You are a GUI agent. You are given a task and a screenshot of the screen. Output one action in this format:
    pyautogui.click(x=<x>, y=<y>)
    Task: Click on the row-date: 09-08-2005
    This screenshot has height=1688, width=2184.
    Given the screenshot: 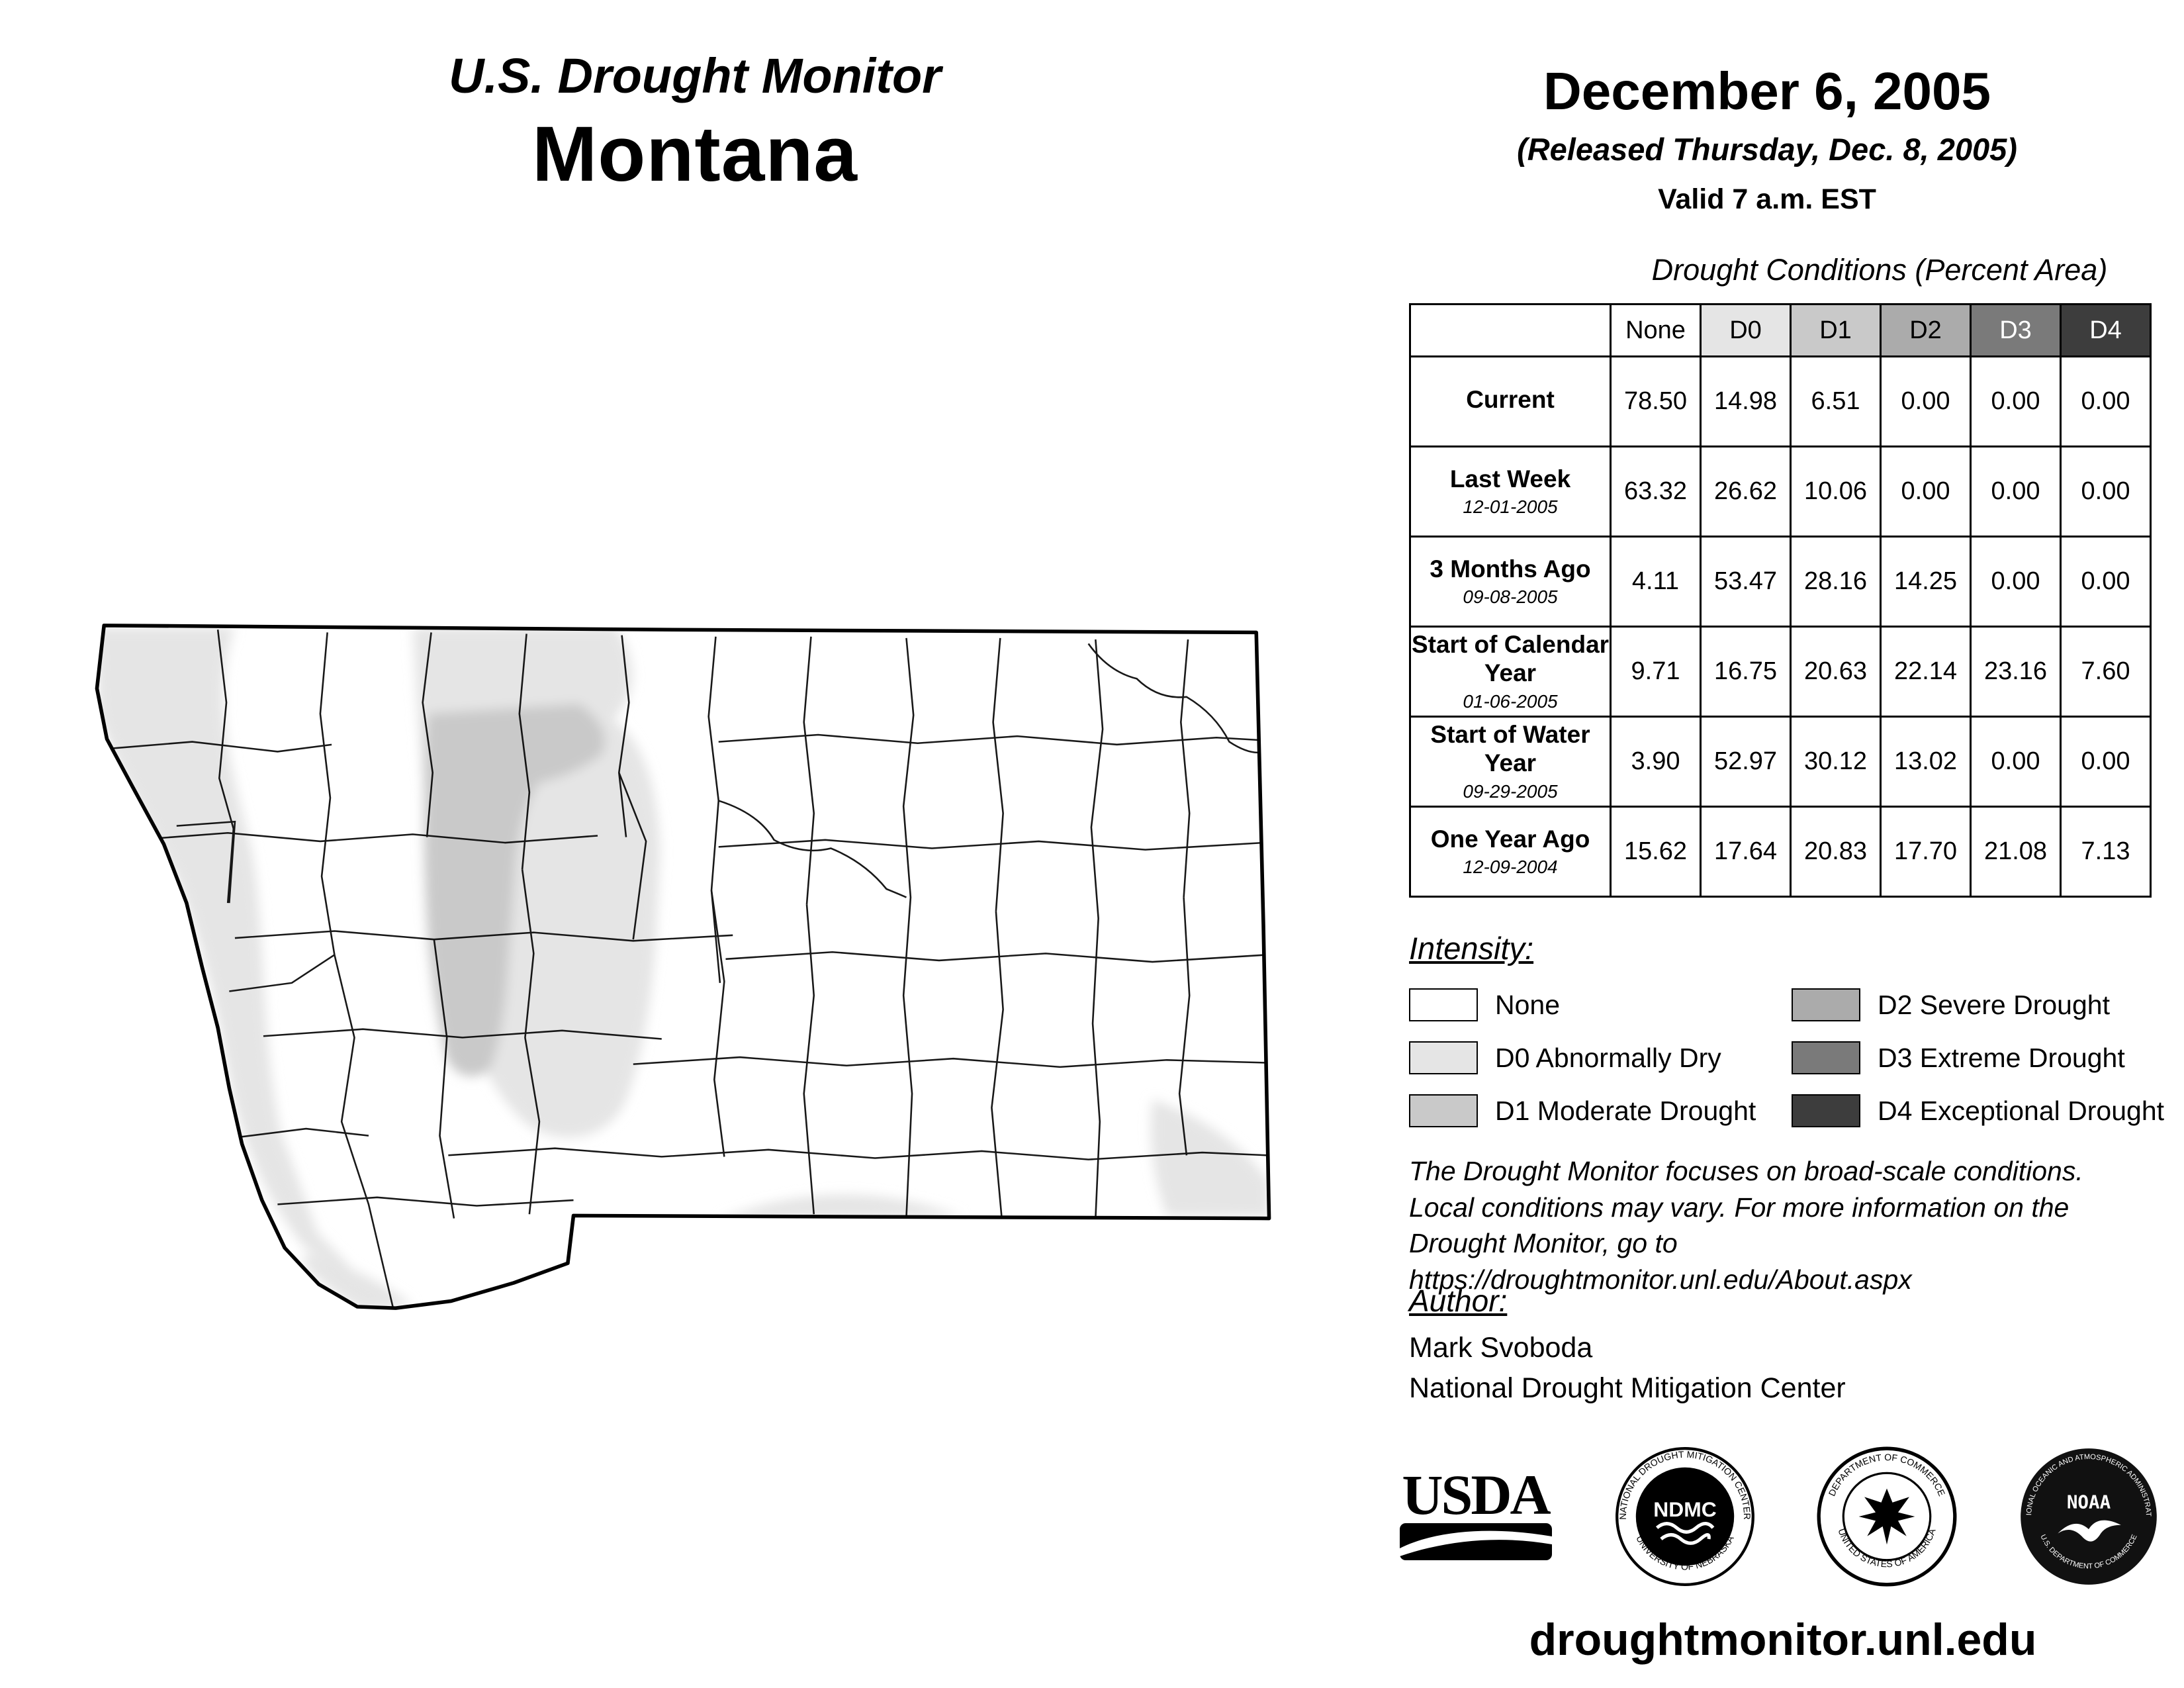 What is the action you would take?
    pyautogui.click(x=1510, y=597)
    